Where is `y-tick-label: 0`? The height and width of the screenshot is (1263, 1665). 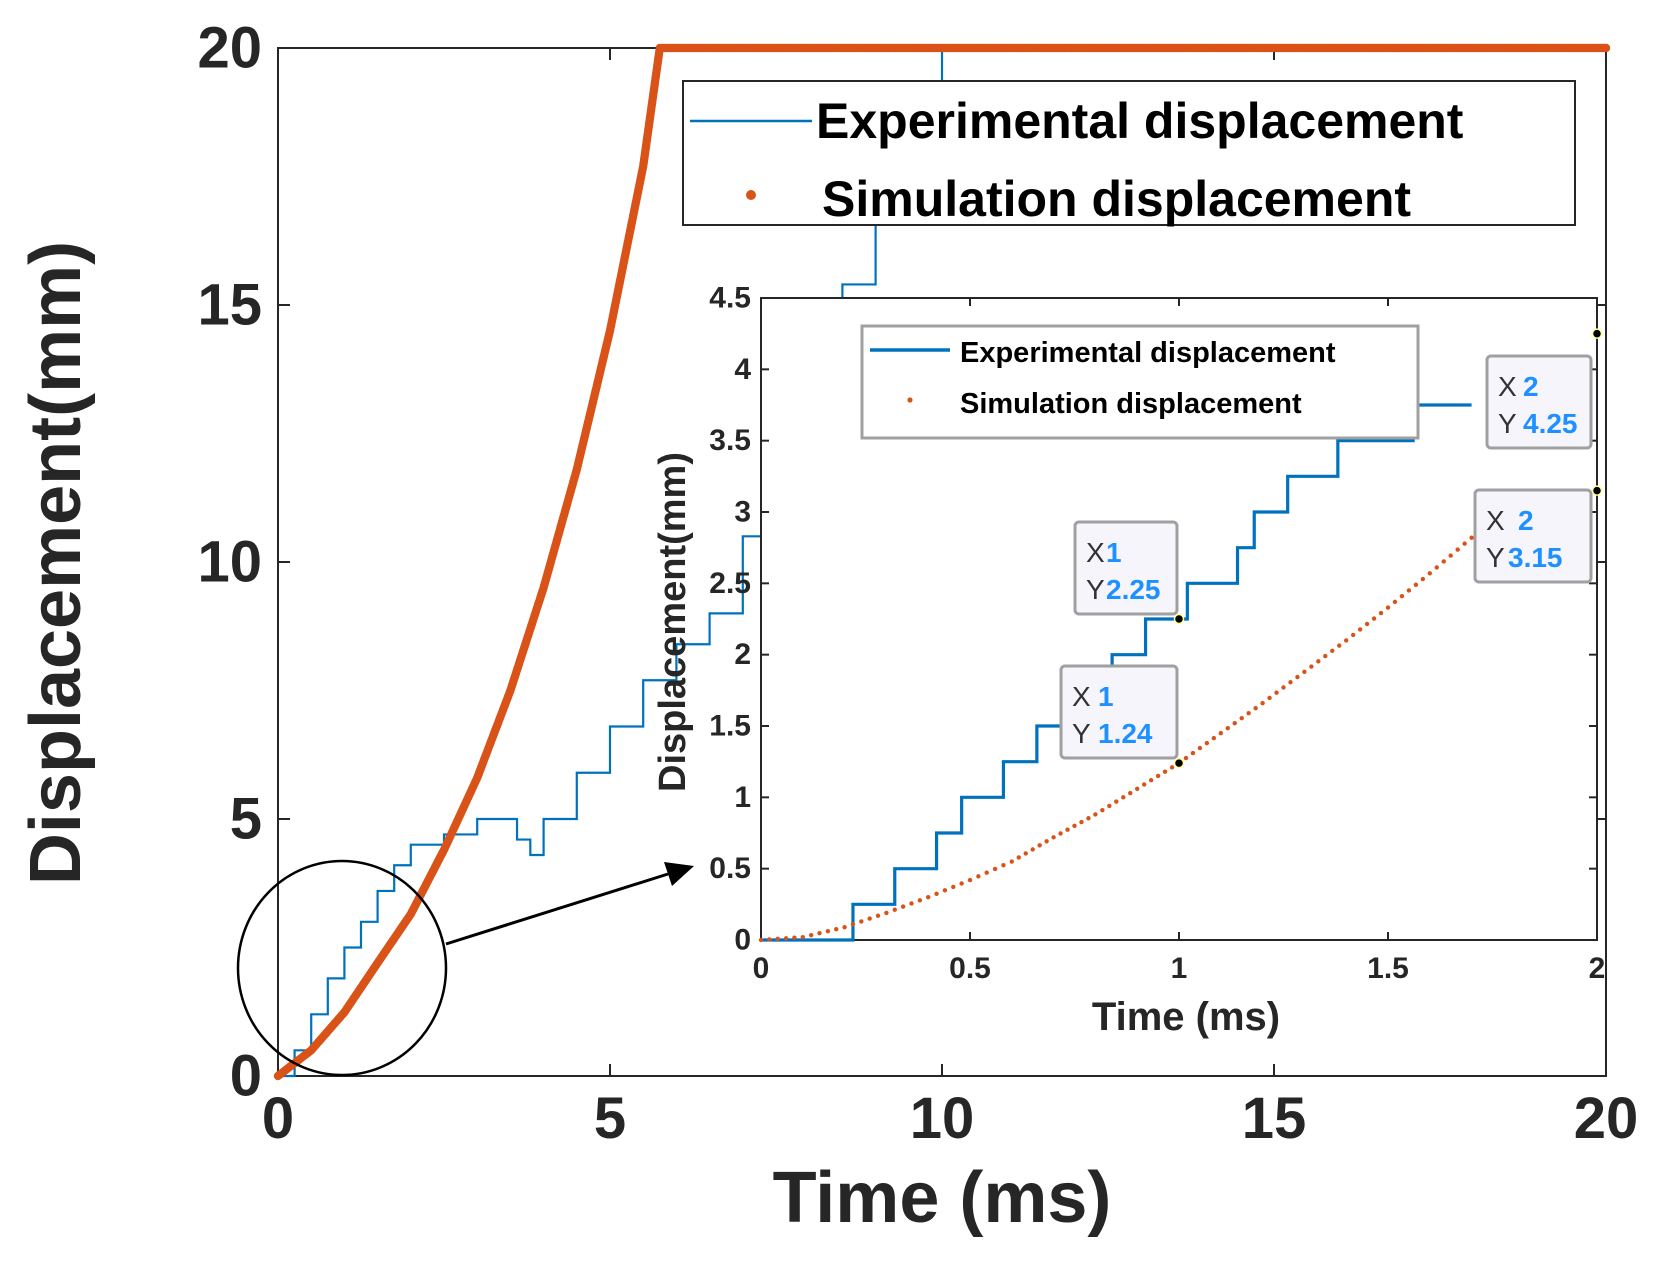 y-tick-label: 0 is located at coordinates (742, 940).